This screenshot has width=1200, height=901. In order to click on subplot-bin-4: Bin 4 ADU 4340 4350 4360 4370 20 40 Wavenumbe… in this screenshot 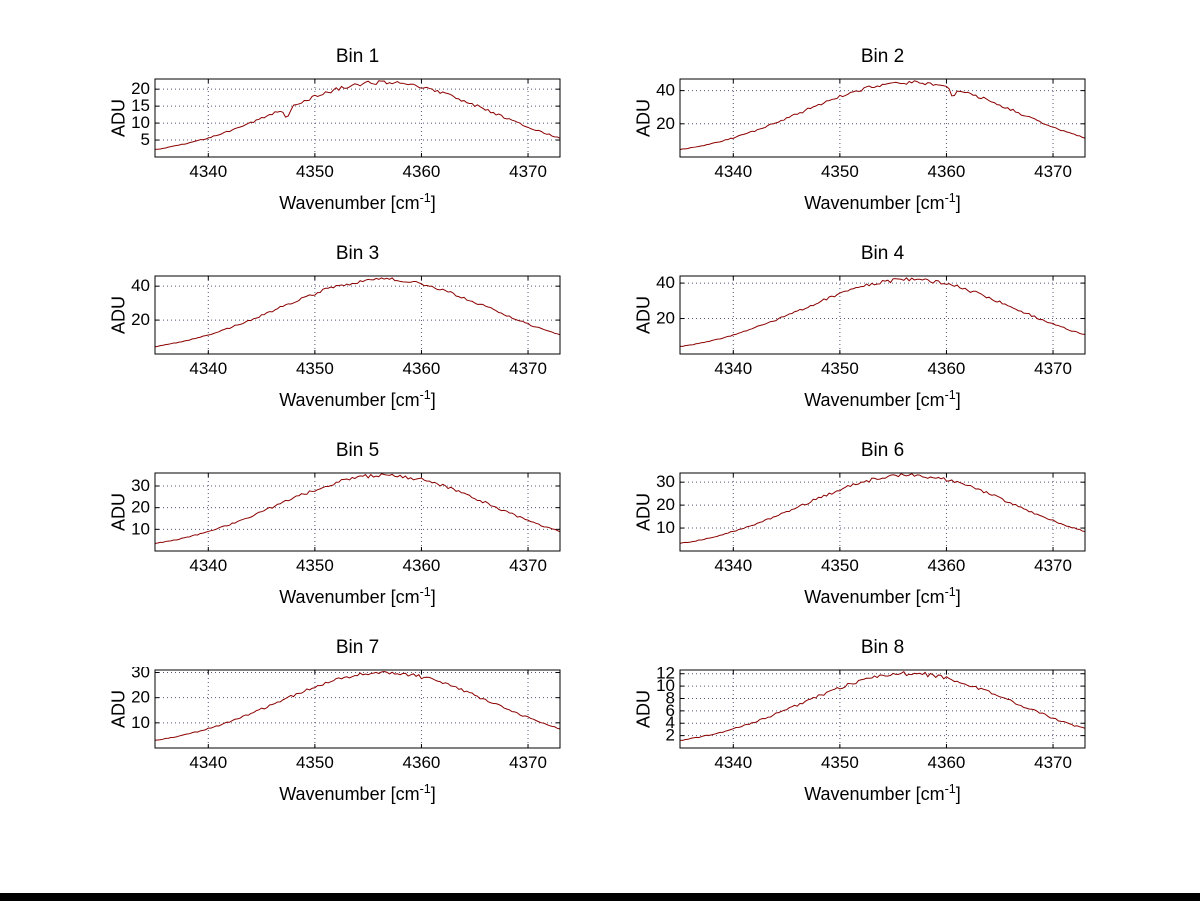, I will do `click(860, 328)`.